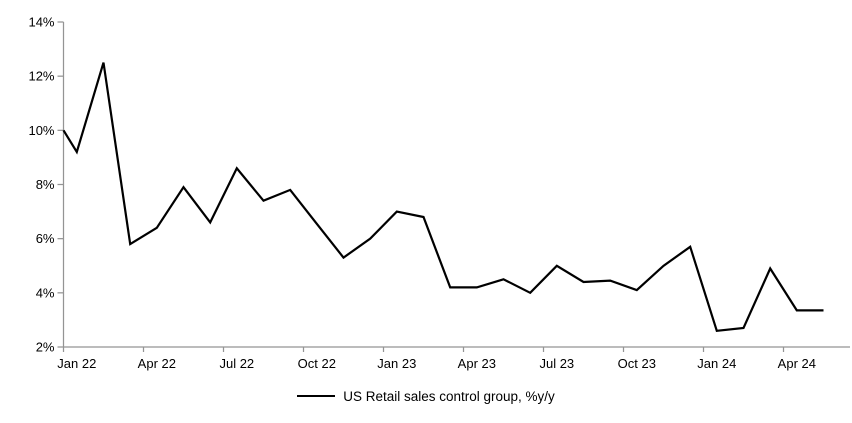 This screenshot has height=423, width=852. What do you see at coordinates (45, 292) in the screenshot?
I see `y-axis-tick-label: 4%` at bounding box center [45, 292].